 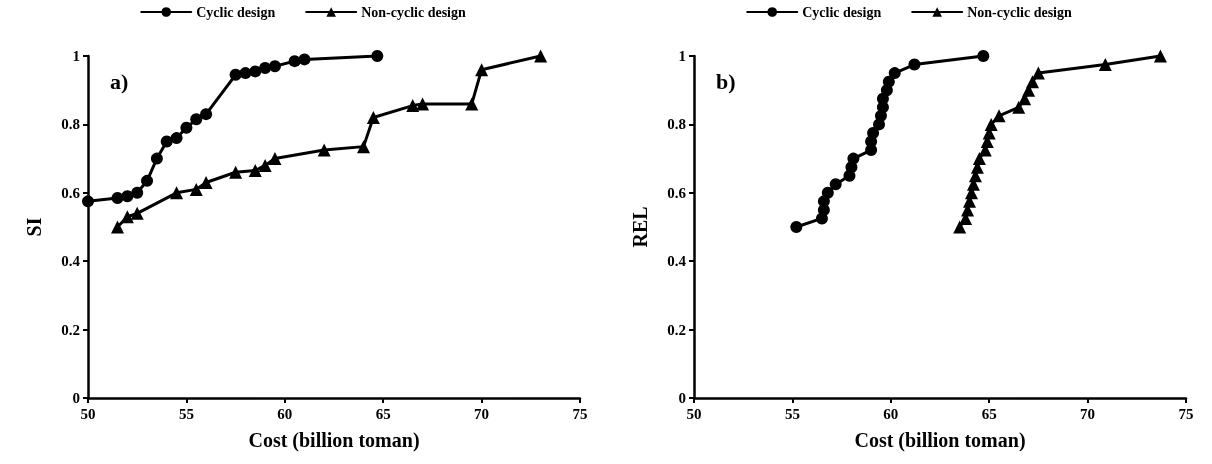 What do you see at coordinates (119, 81) in the screenshot?
I see `annotation: a)` at bounding box center [119, 81].